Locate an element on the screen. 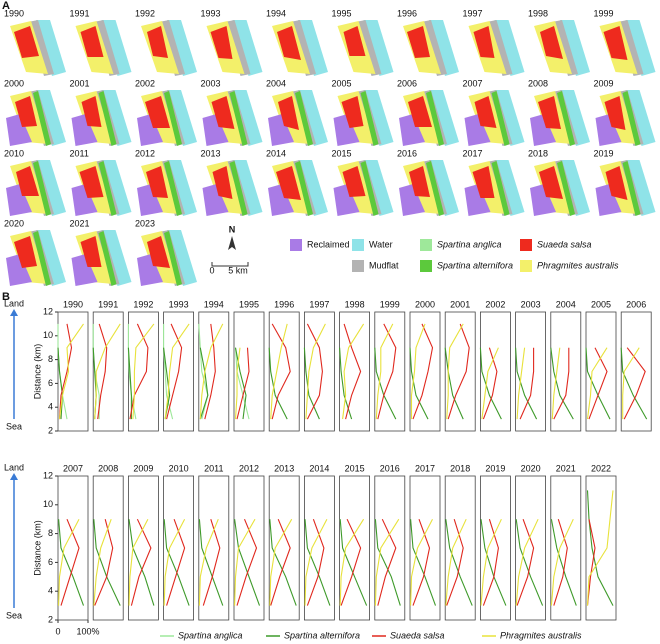 This screenshot has width=660, height=644. panel-title: 2022 is located at coordinates (601, 468).